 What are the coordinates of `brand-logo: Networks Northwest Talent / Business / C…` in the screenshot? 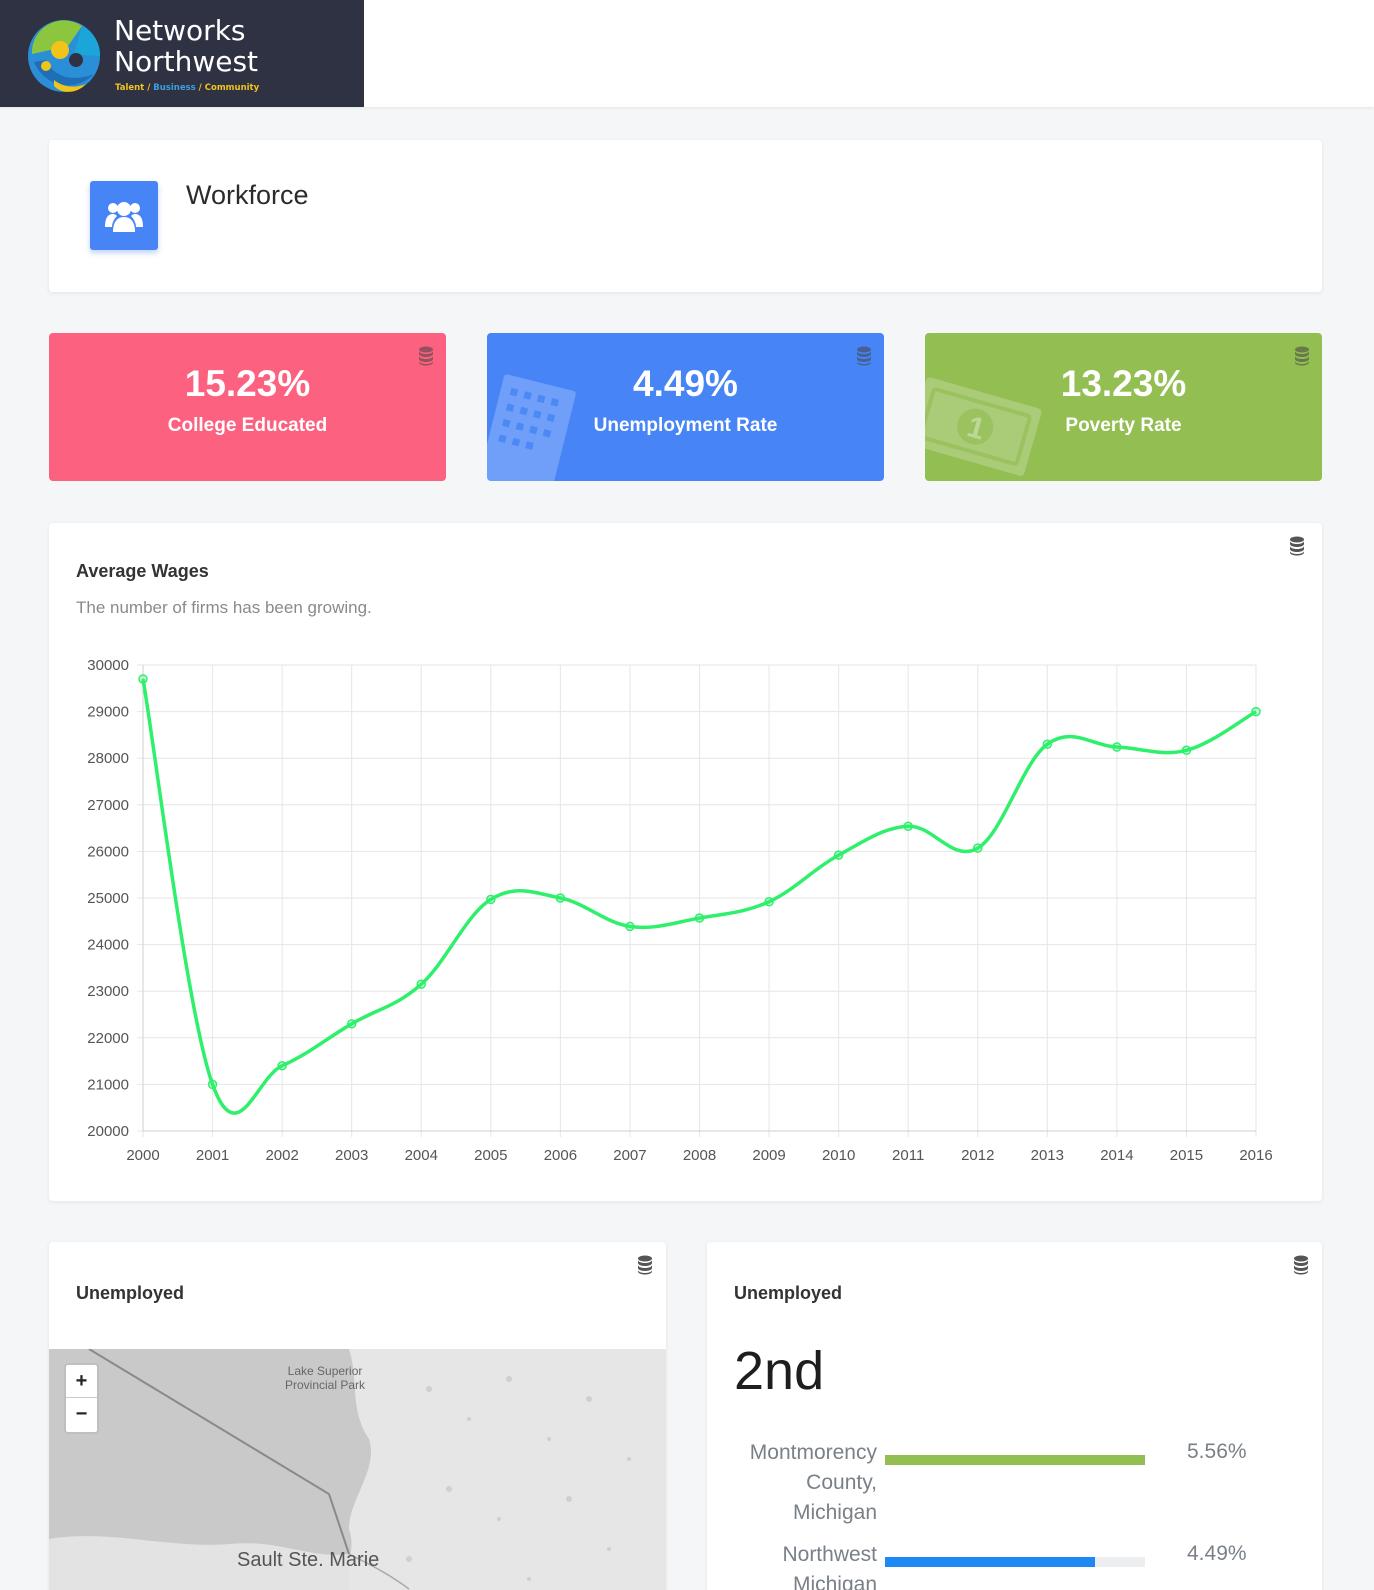 It's located at (182, 53).